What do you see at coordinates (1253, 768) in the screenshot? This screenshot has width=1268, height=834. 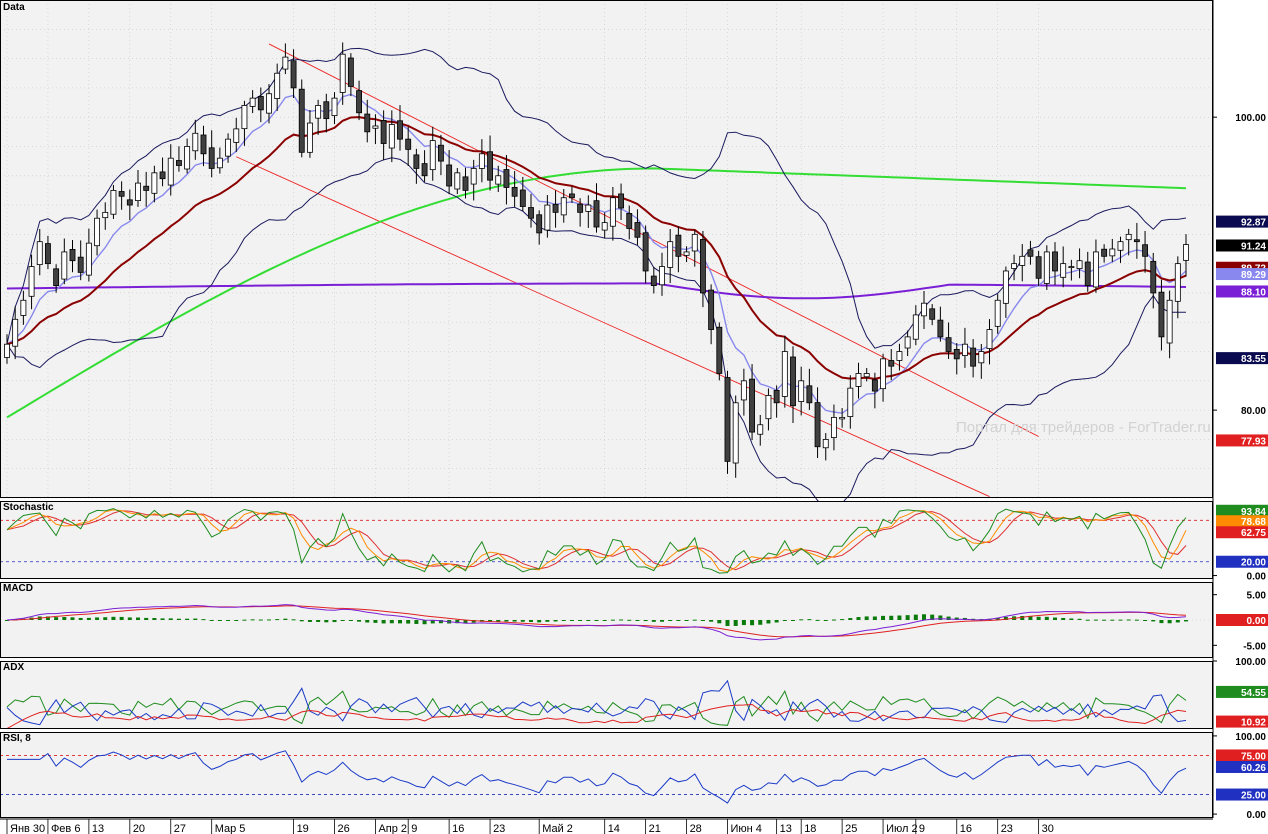 I see `rsi-tick-label: 60.26` at bounding box center [1253, 768].